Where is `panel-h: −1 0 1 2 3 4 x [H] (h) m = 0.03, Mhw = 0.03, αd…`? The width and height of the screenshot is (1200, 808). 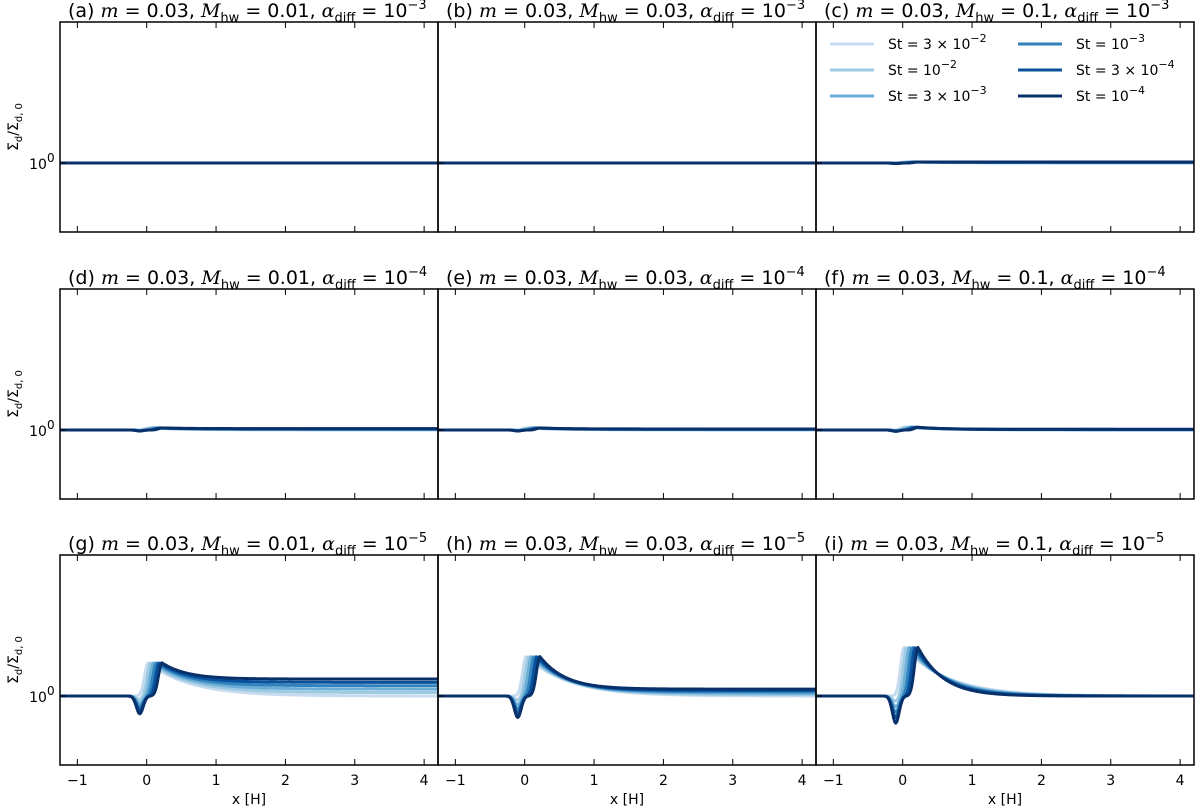 panel-h: −1 0 1 2 3 4 x [H] (h) m = 0.03, Mhw = 0.03, αd… is located at coordinates (627, 669).